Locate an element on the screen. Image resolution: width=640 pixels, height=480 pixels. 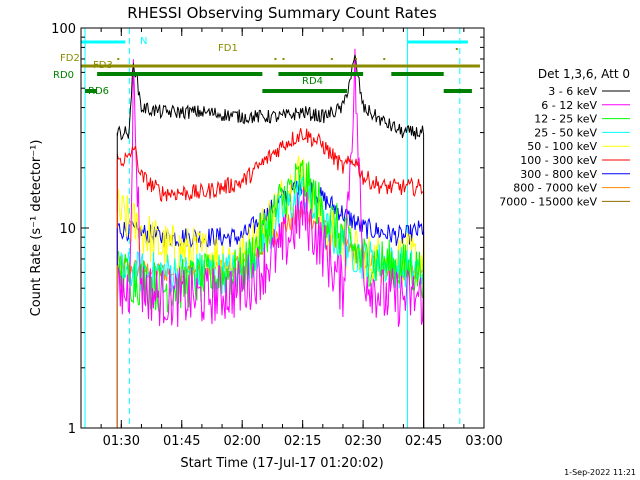
flags-layer: N FD2 FD3 FD1 RD0 RD6 RD4 is located at coordinates (266, 66).